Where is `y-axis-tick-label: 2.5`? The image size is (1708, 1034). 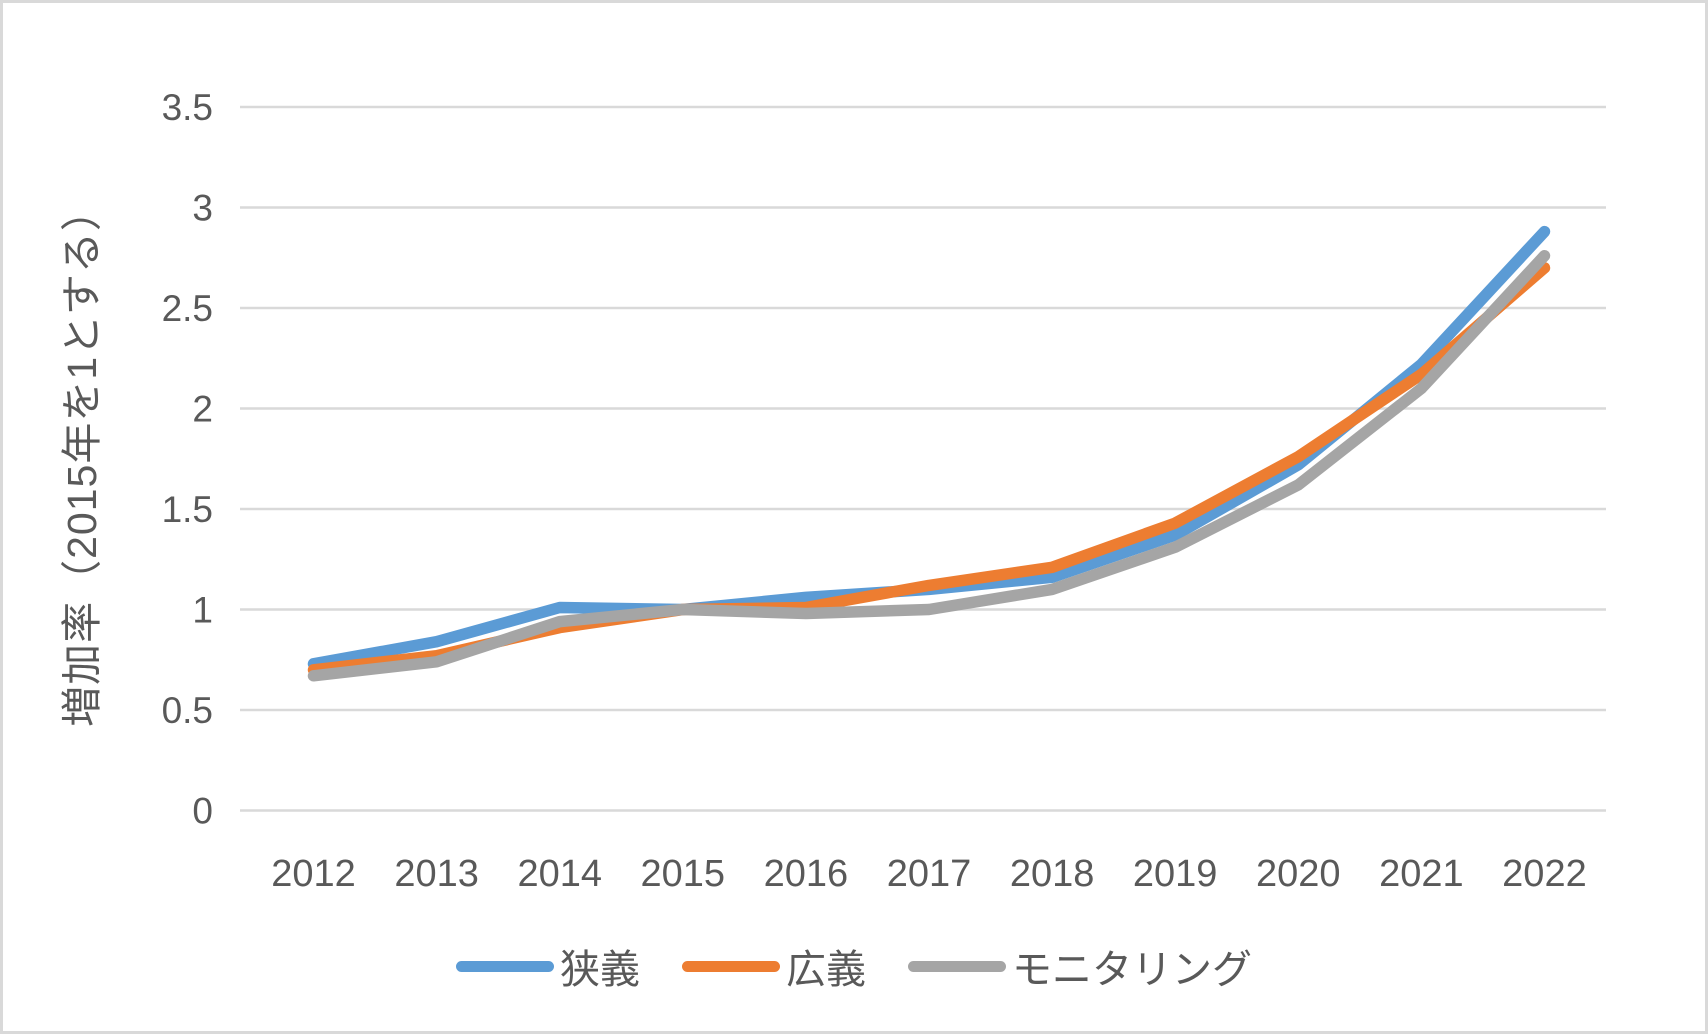
y-axis-tick-label: 2.5 is located at coordinates (187, 308).